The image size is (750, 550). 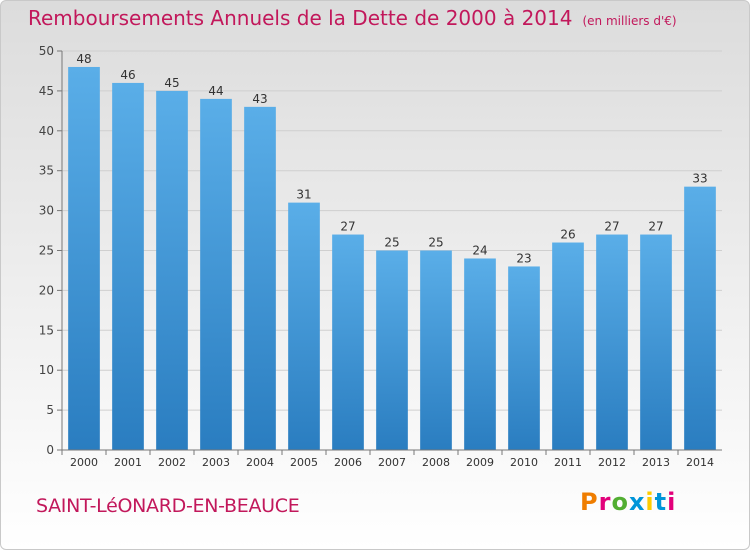 What do you see at coordinates (46, 330) in the screenshot?
I see `y-tick-label: 15` at bounding box center [46, 330].